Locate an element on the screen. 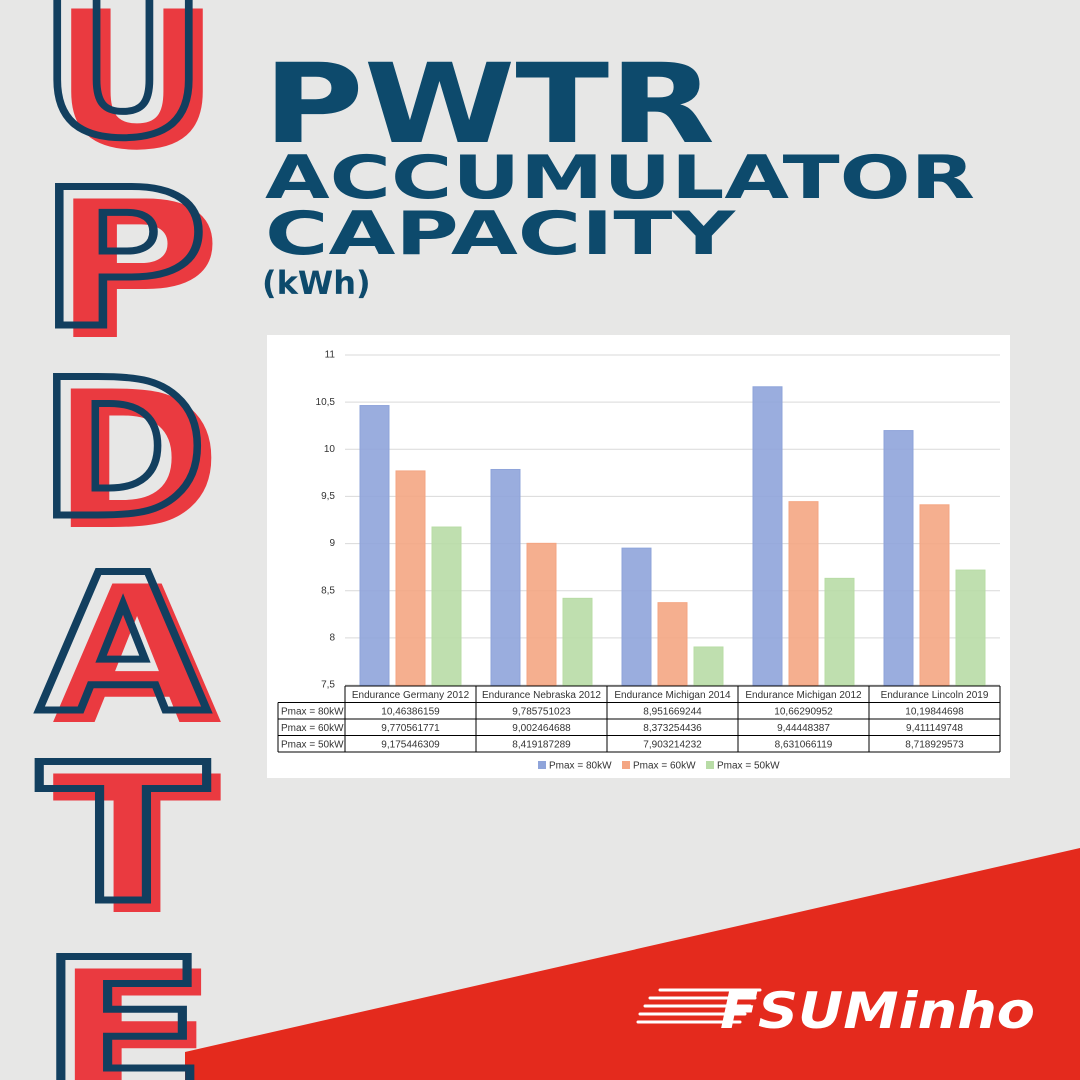 The width and height of the screenshot is (1080, 1080). y-tick-label: 10,5 is located at coordinates (326, 402).